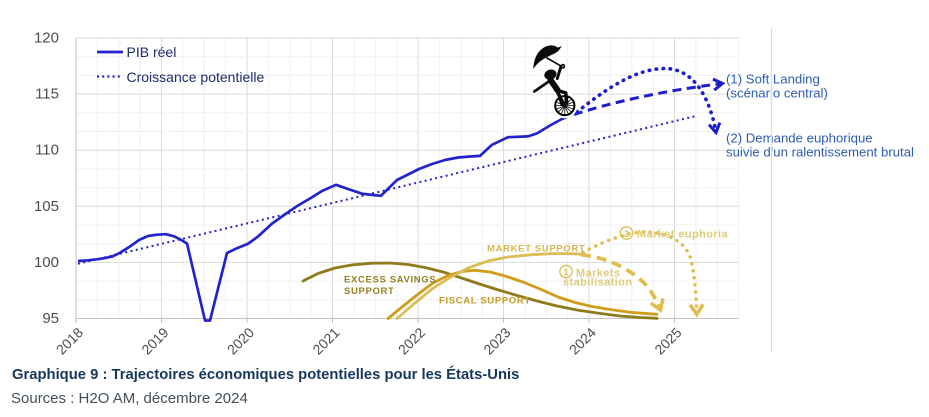 This screenshot has height=417, width=929. What do you see at coordinates (50, 318) in the screenshot?
I see `svg-text: 95` at bounding box center [50, 318].